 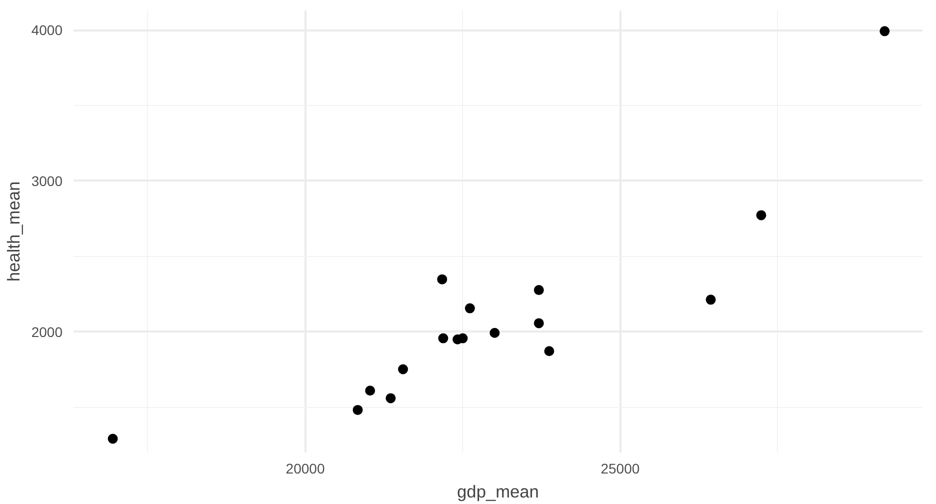 I want to click on y-tick-label: 4000, so click(x=47, y=30).